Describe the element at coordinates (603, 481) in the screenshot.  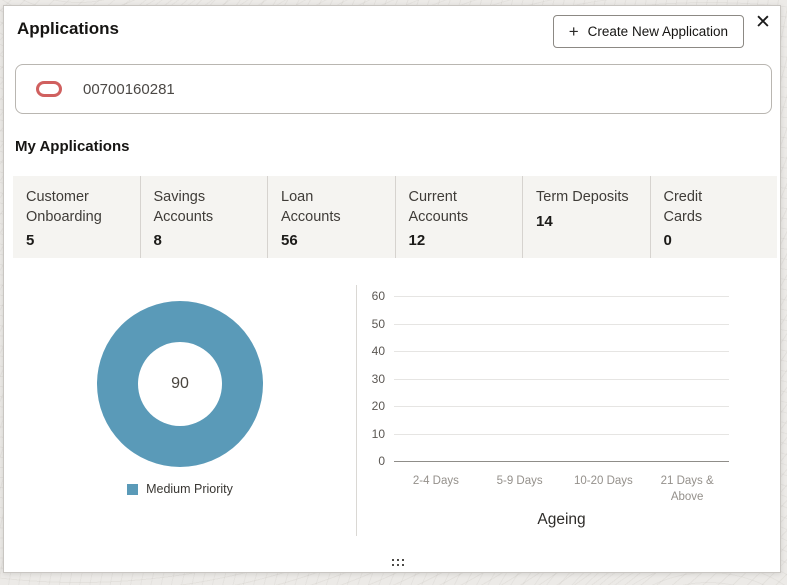
I see `x-axis-category: 10-20 Days` at that location.